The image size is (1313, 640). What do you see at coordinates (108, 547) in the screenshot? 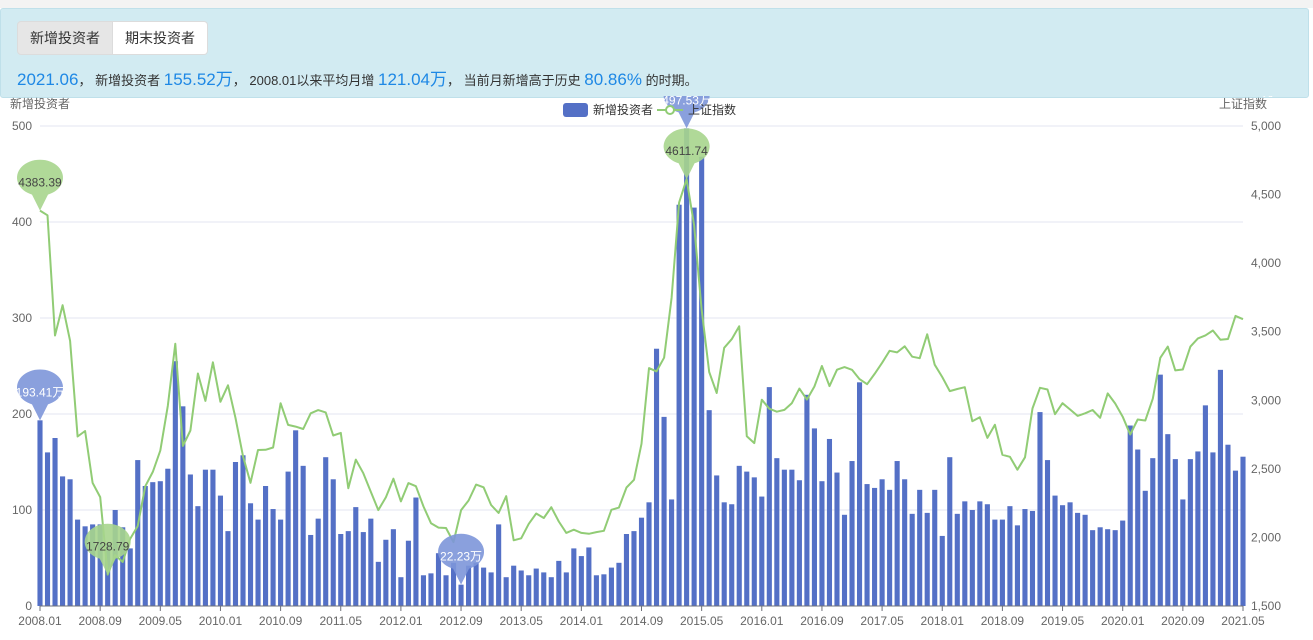
I see `marker-label: 1728.79` at bounding box center [108, 547].